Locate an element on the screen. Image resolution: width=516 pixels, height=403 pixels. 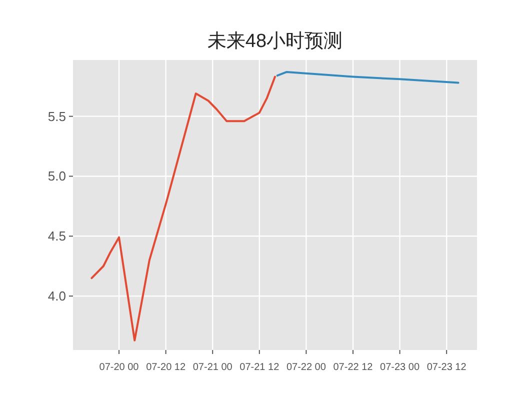
x-tick-label: 07-23 00 is located at coordinates (400, 367).